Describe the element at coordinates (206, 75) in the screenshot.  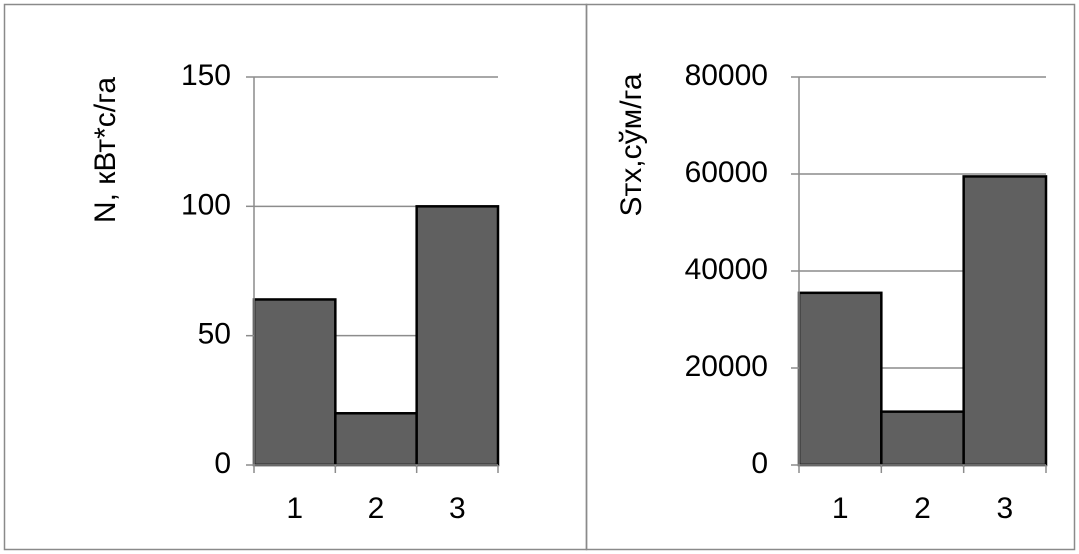
I see `y-tick-label: 150` at that location.